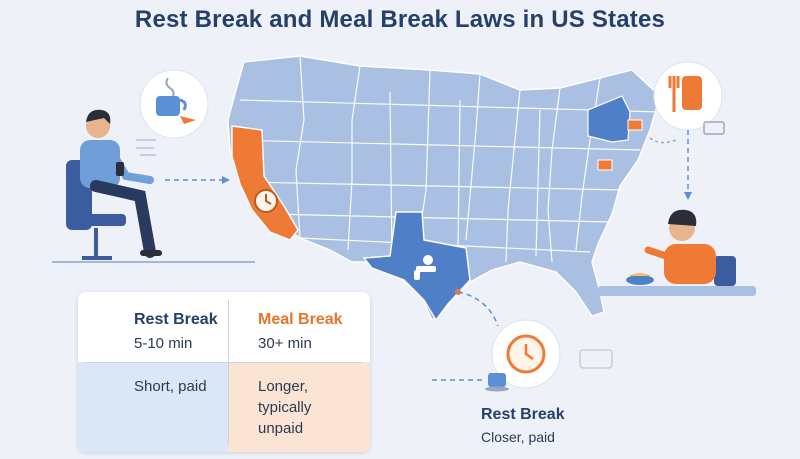 This screenshot has width=800, height=459. What do you see at coordinates (176, 319) in the screenshot?
I see `rest-break-heading: Rest Break` at bounding box center [176, 319].